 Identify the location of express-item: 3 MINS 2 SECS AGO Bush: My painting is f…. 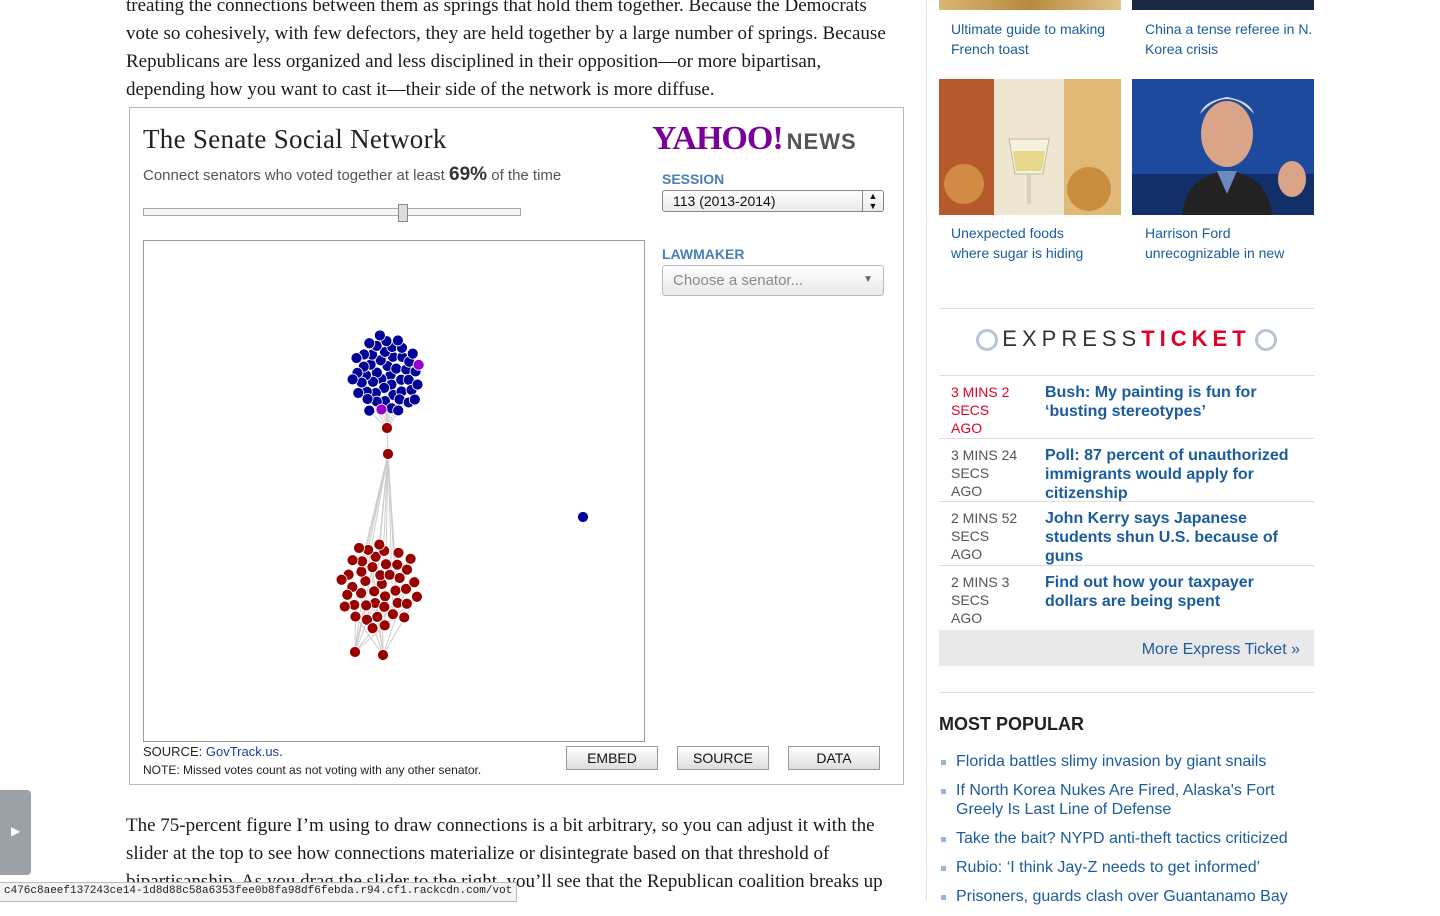
(1126, 407).